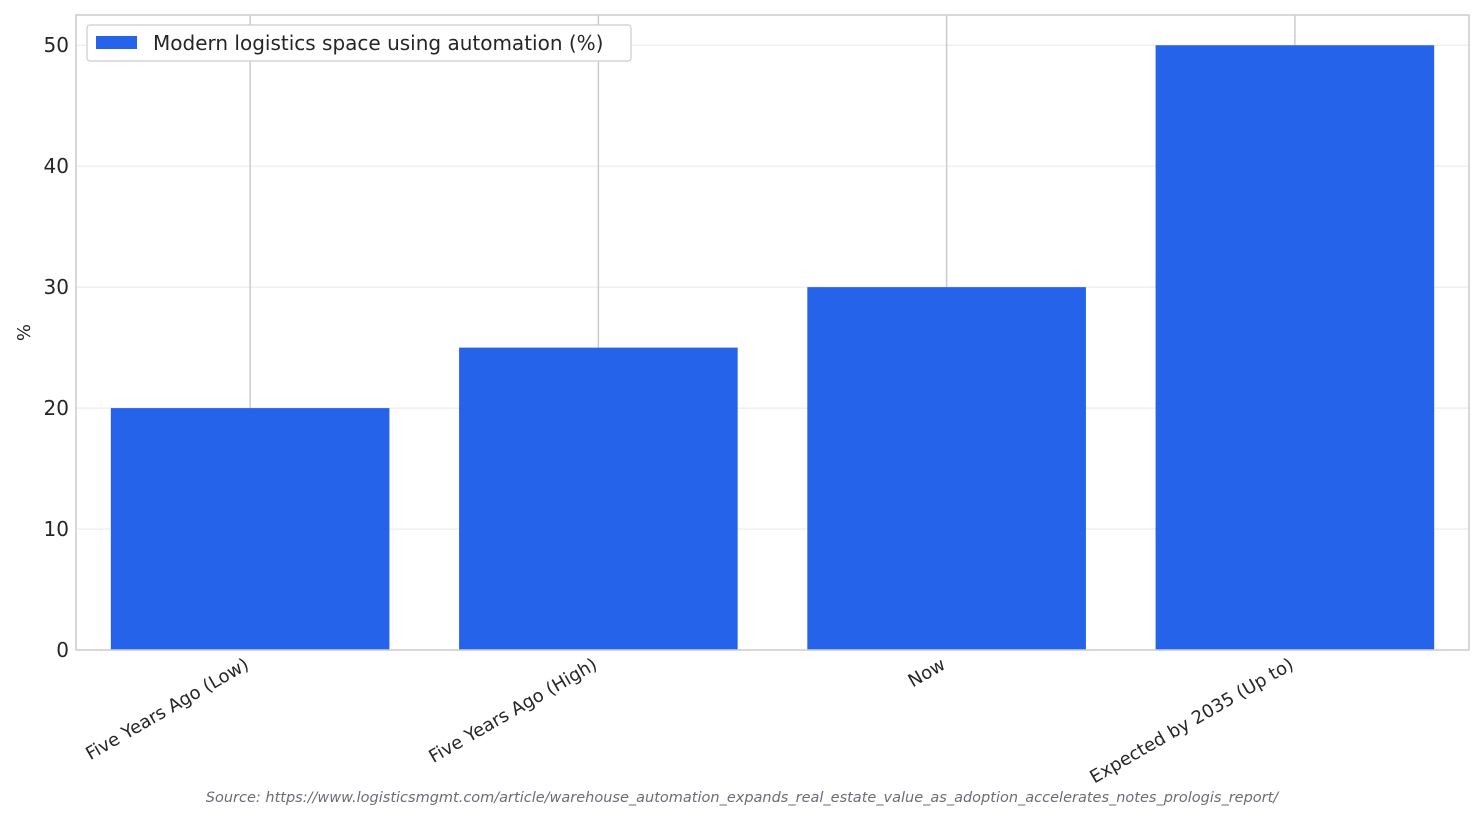  Describe the element at coordinates (513, 710) in the screenshot. I see `x-tick-label-1: Five Years Ago (High)` at that location.